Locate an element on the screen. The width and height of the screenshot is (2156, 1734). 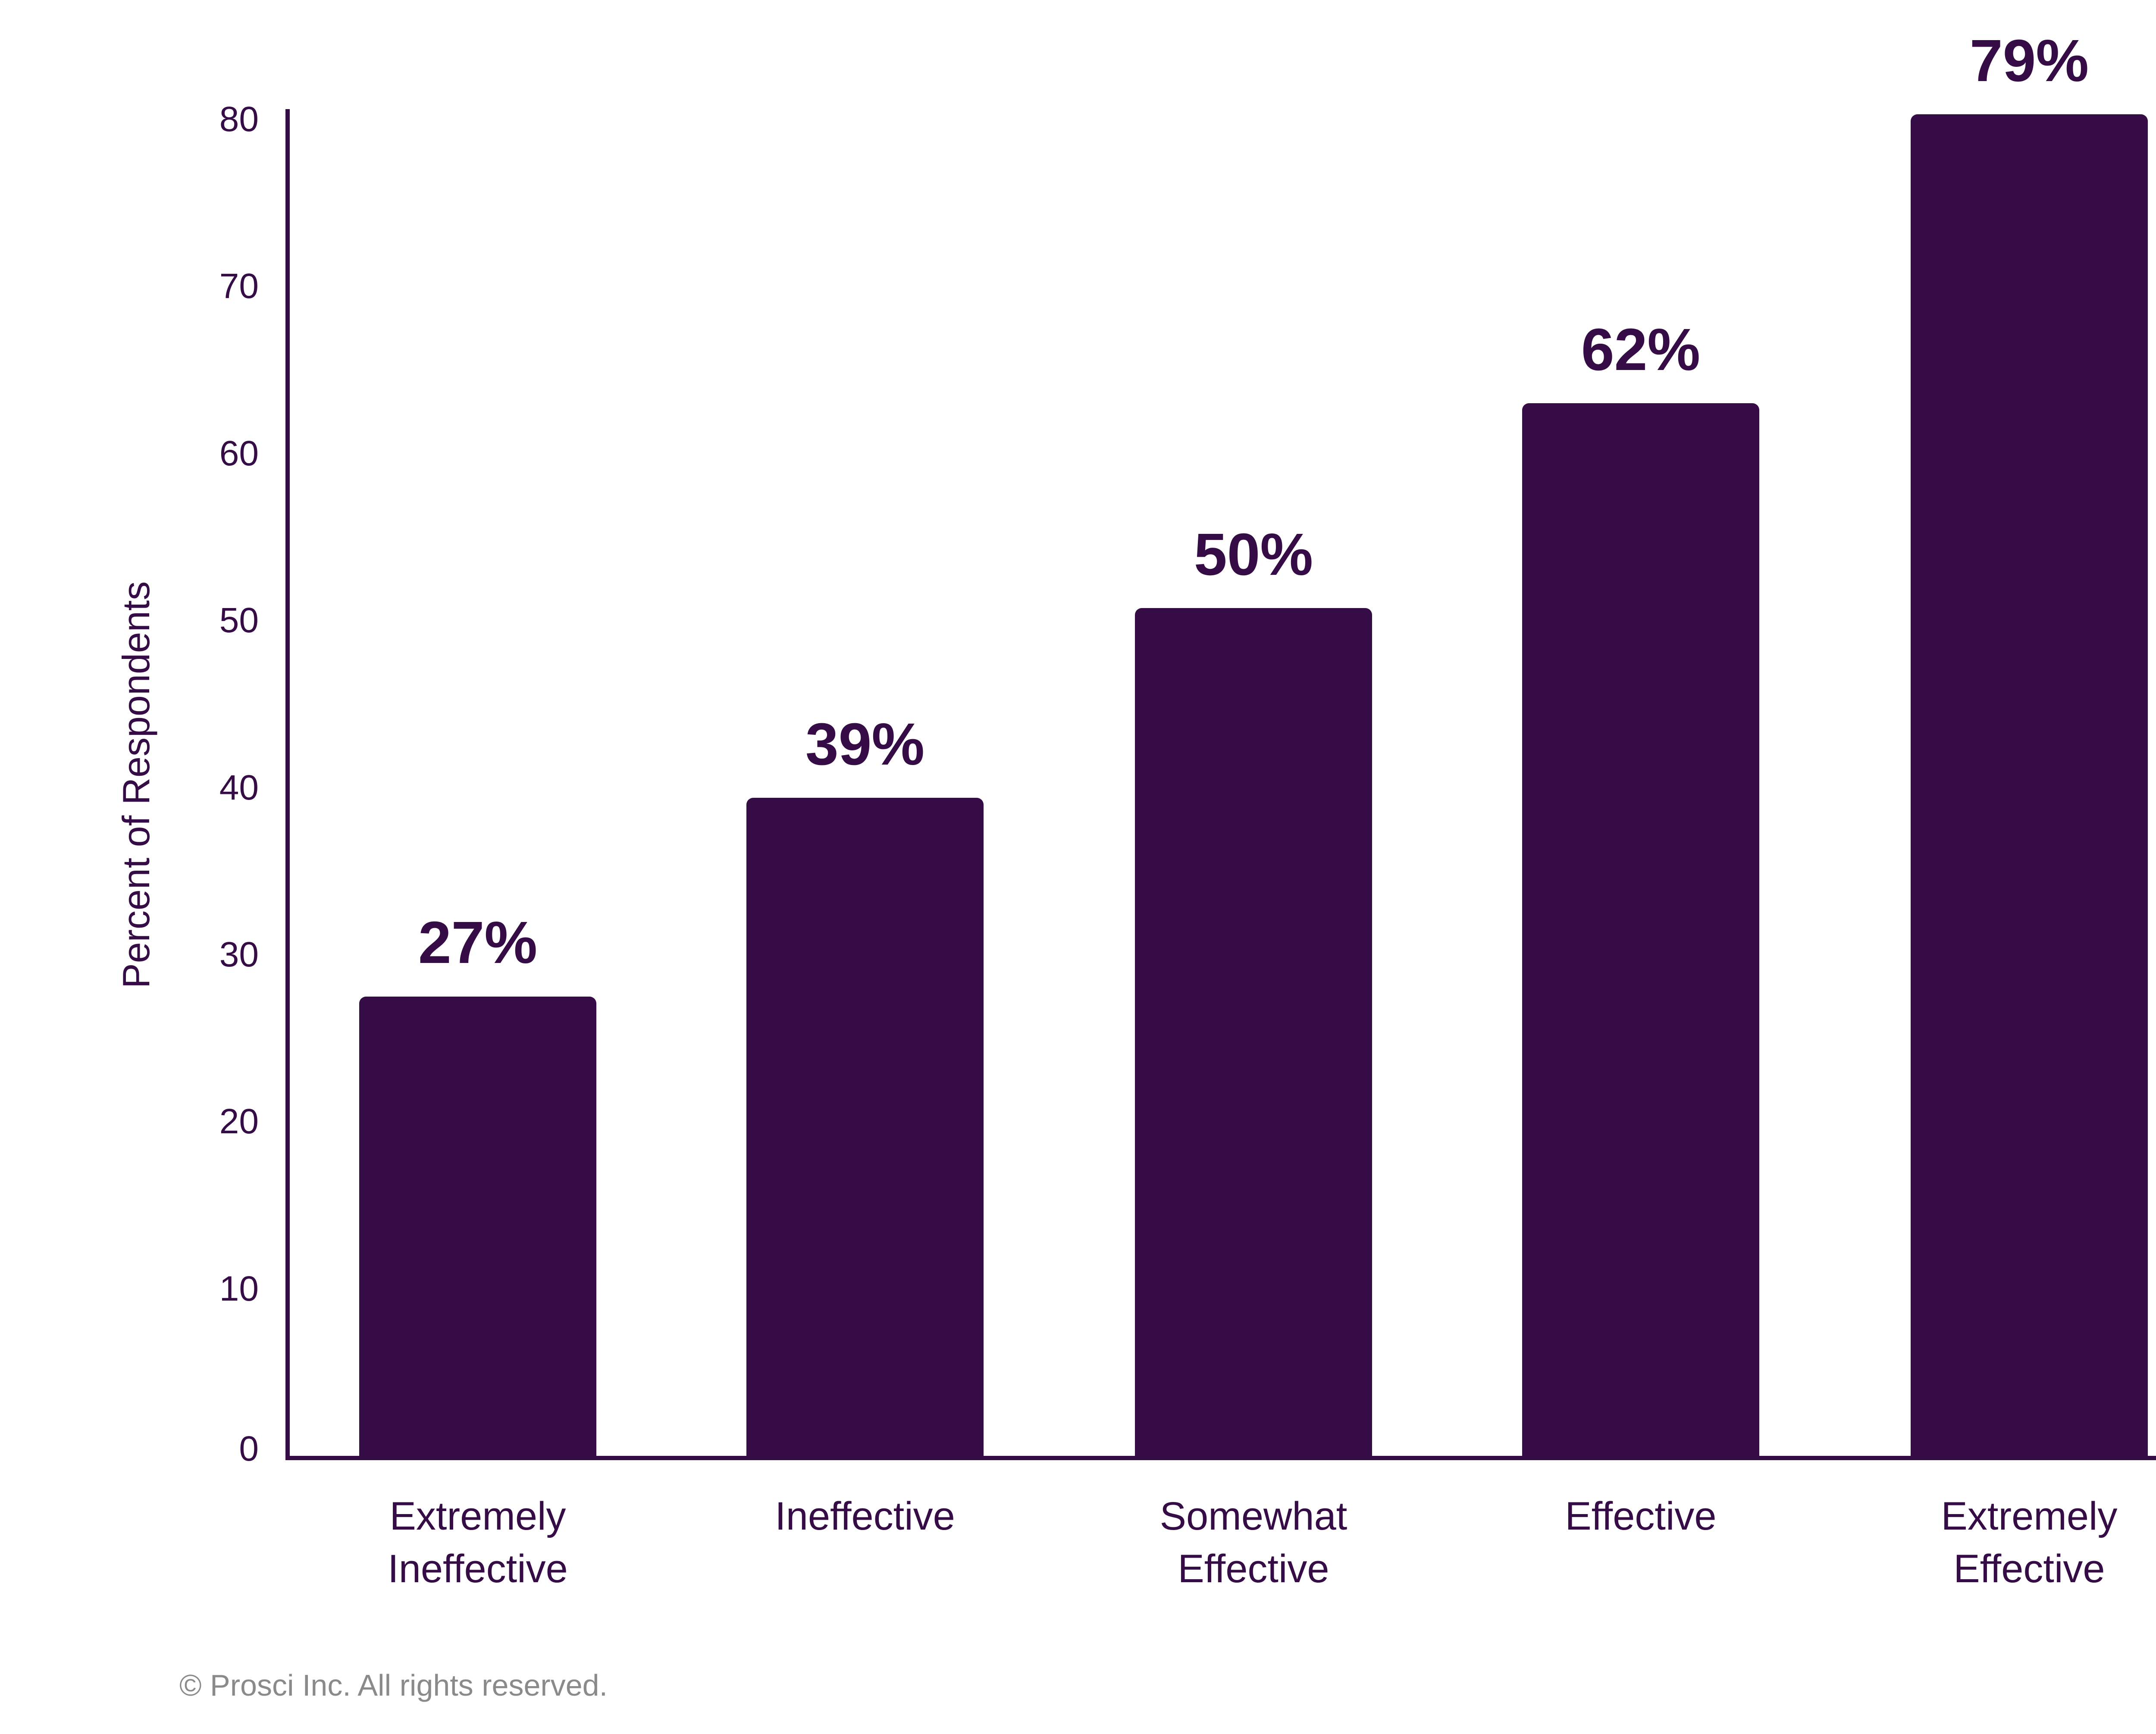
y-tick-60: 60 is located at coordinates (239, 453).